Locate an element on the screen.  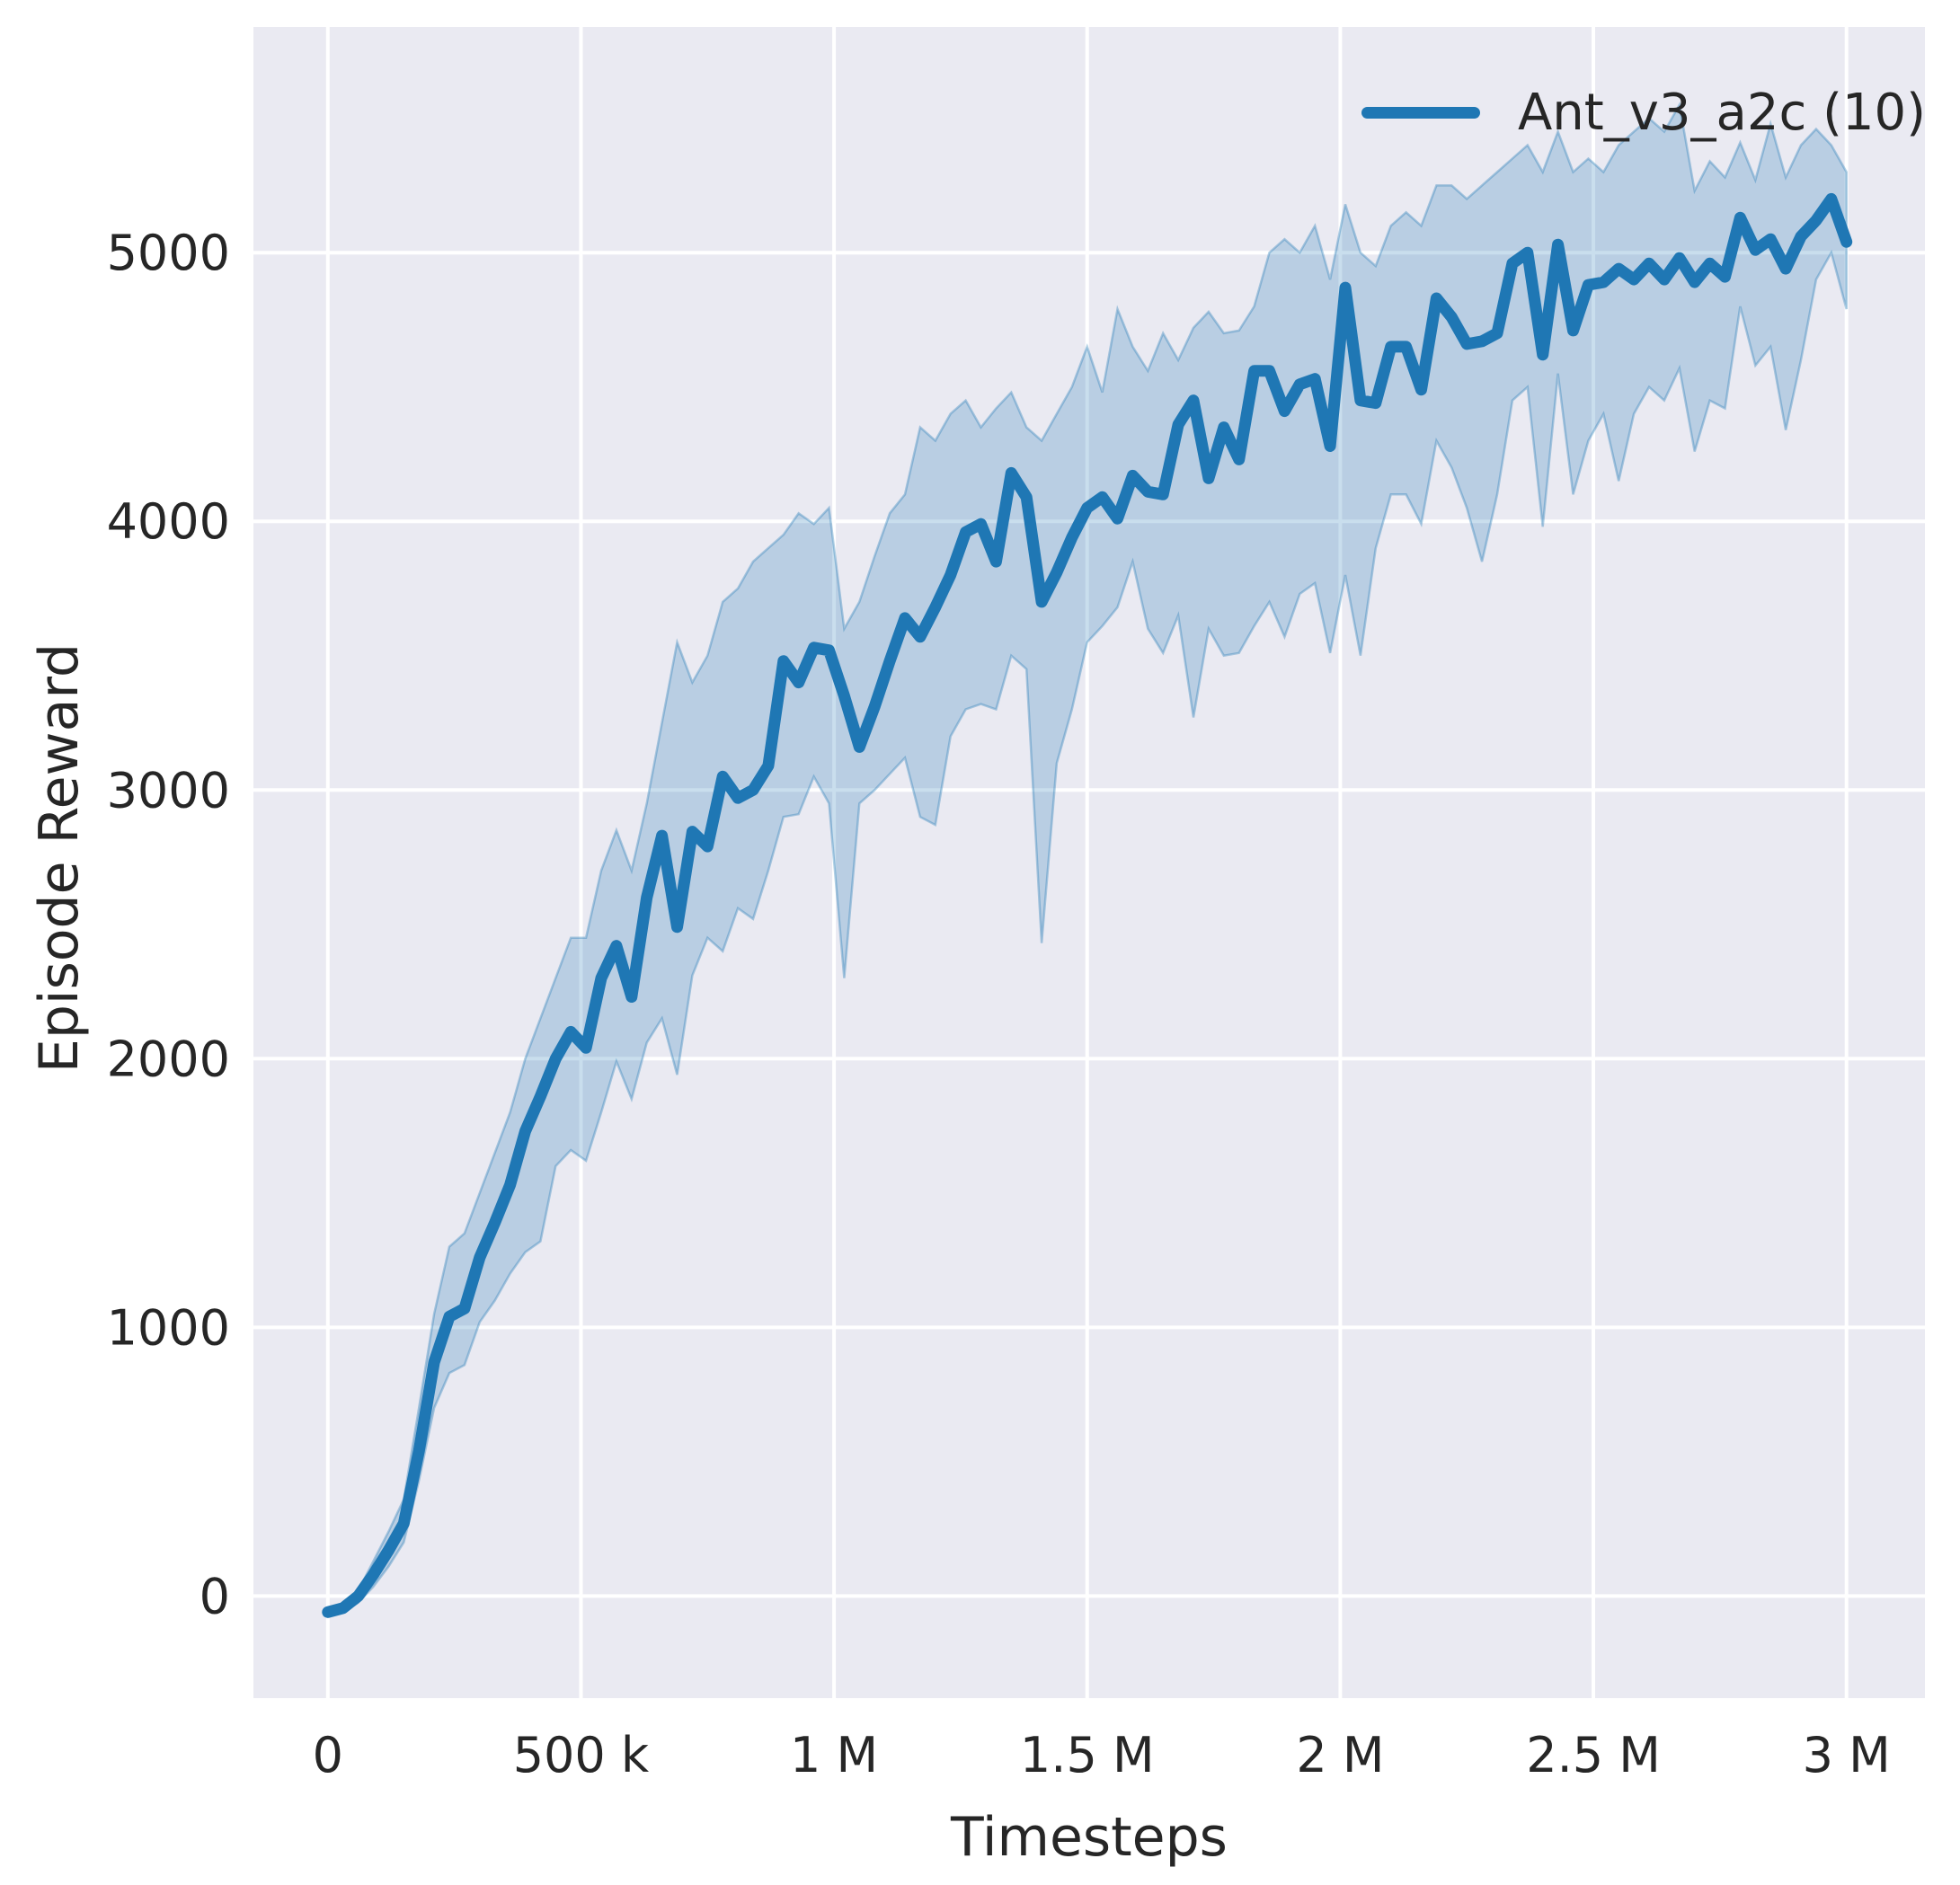
y-tick-label: 1000 is located at coordinates (168, 1327).